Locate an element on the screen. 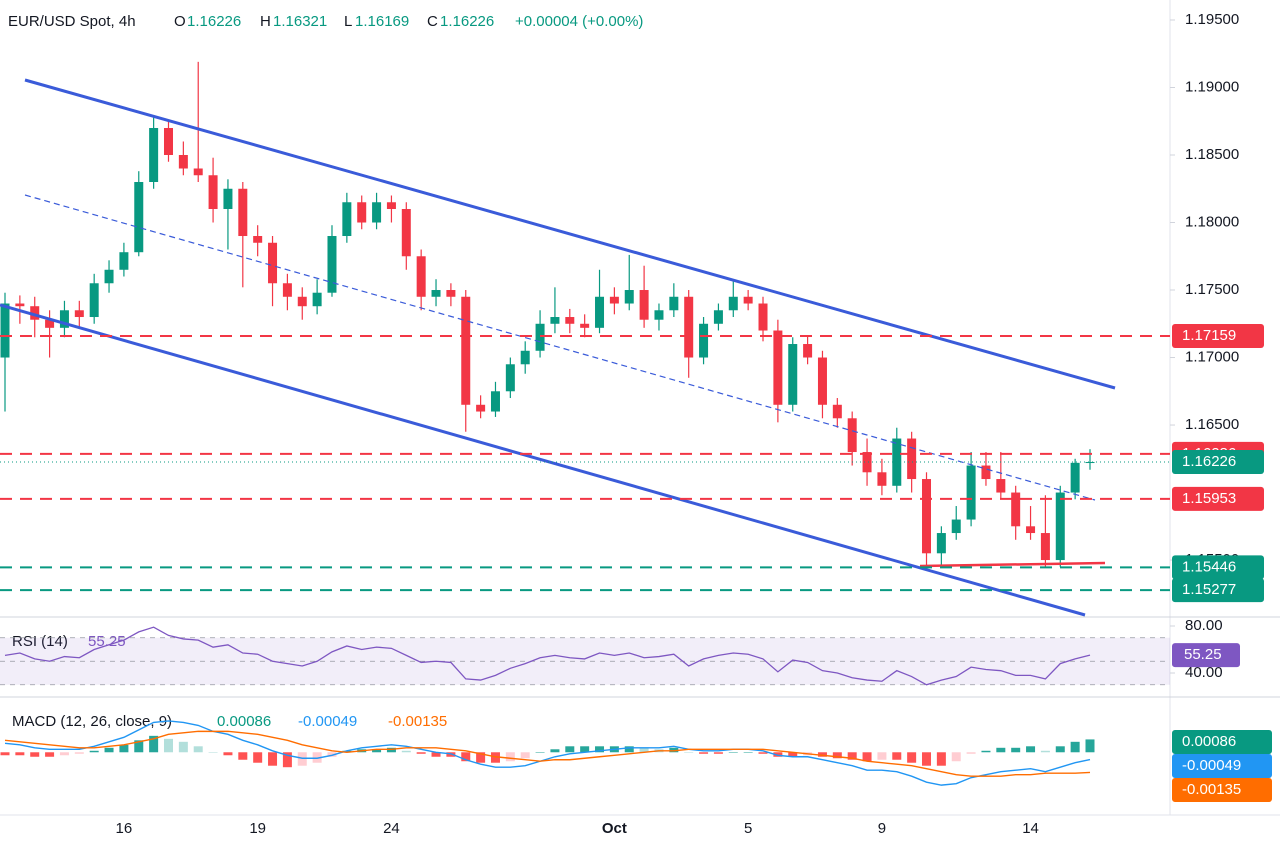  level-label: 1.15953 is located at coordinates (1209, 498).